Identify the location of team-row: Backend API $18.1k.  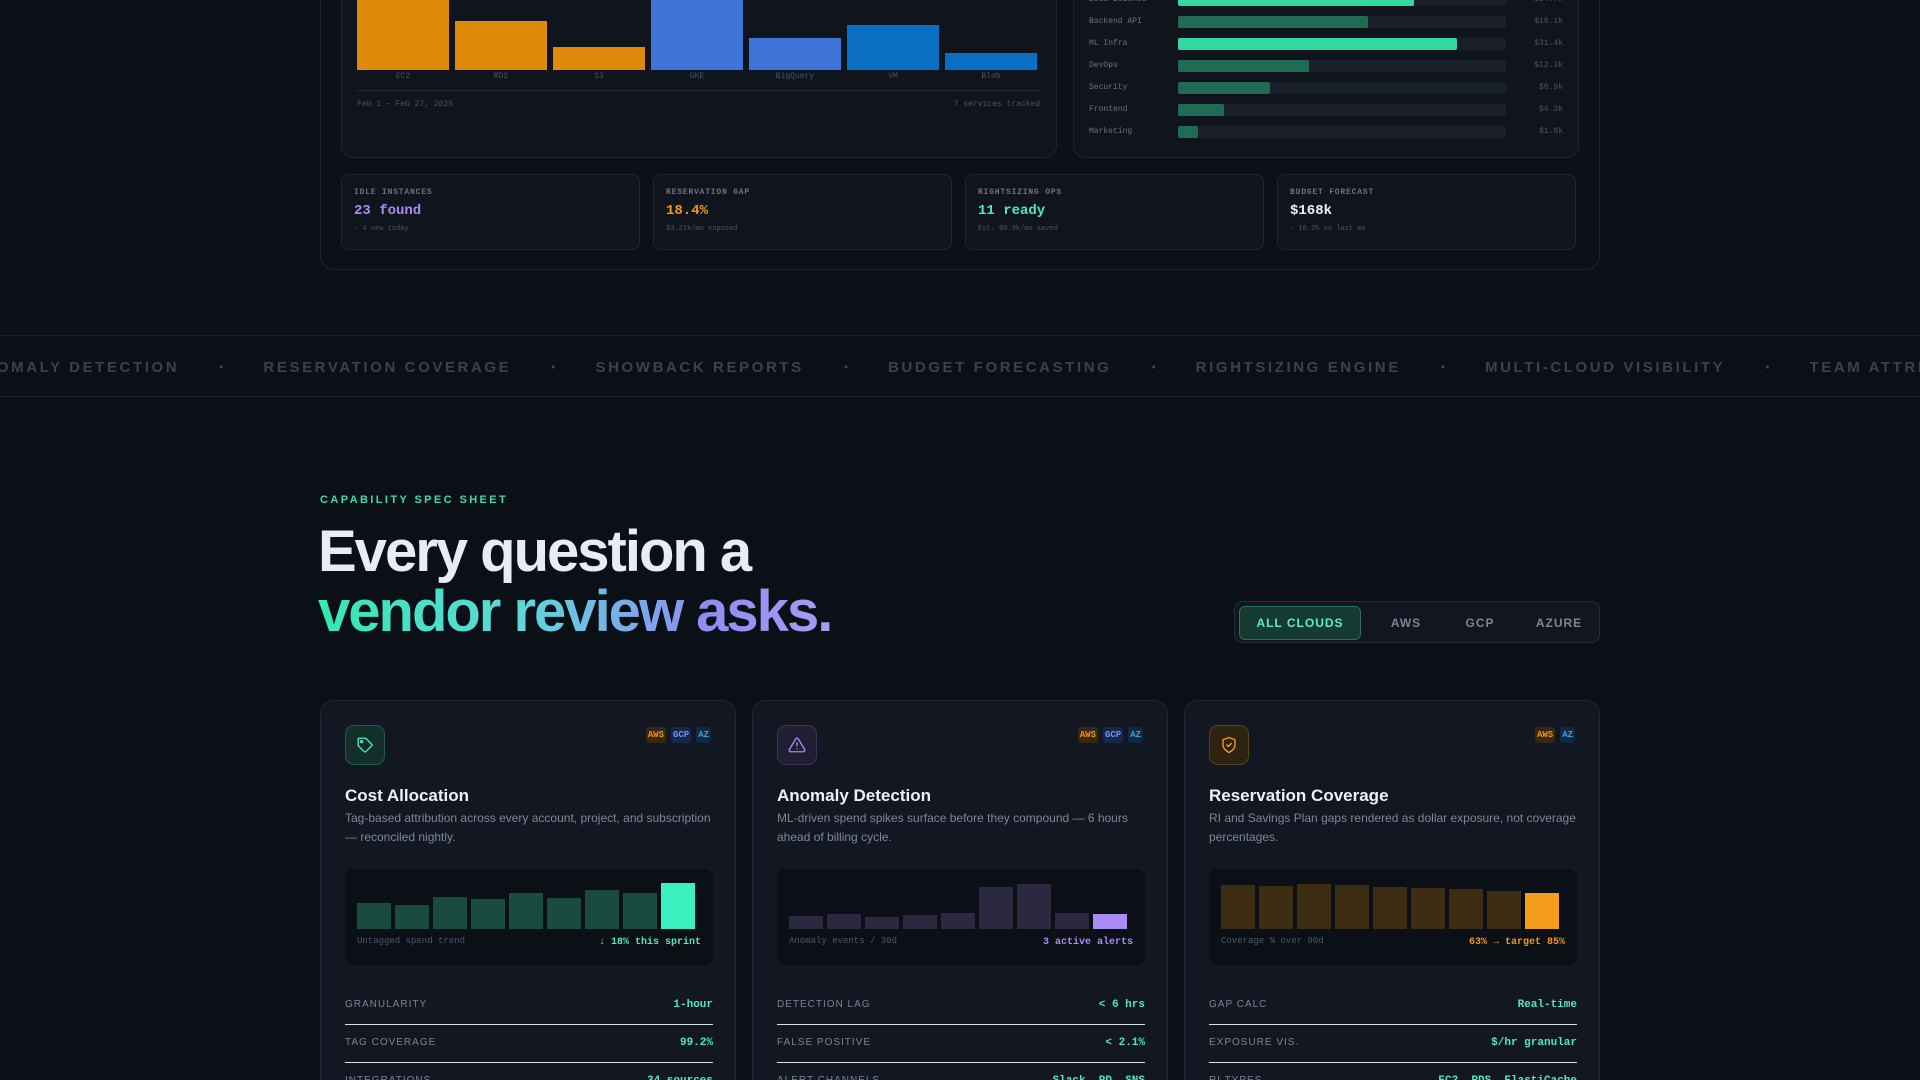
(1326, 22).